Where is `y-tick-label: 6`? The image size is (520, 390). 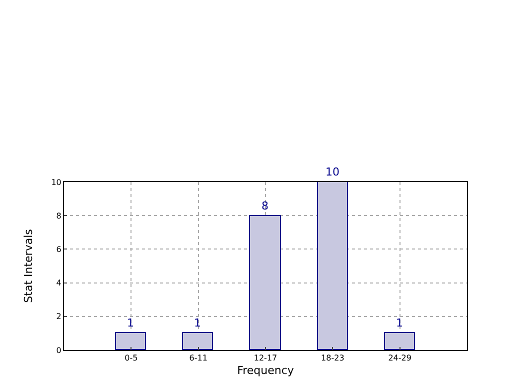 y-tick-label: 6 is located at coordinates (59, 249).